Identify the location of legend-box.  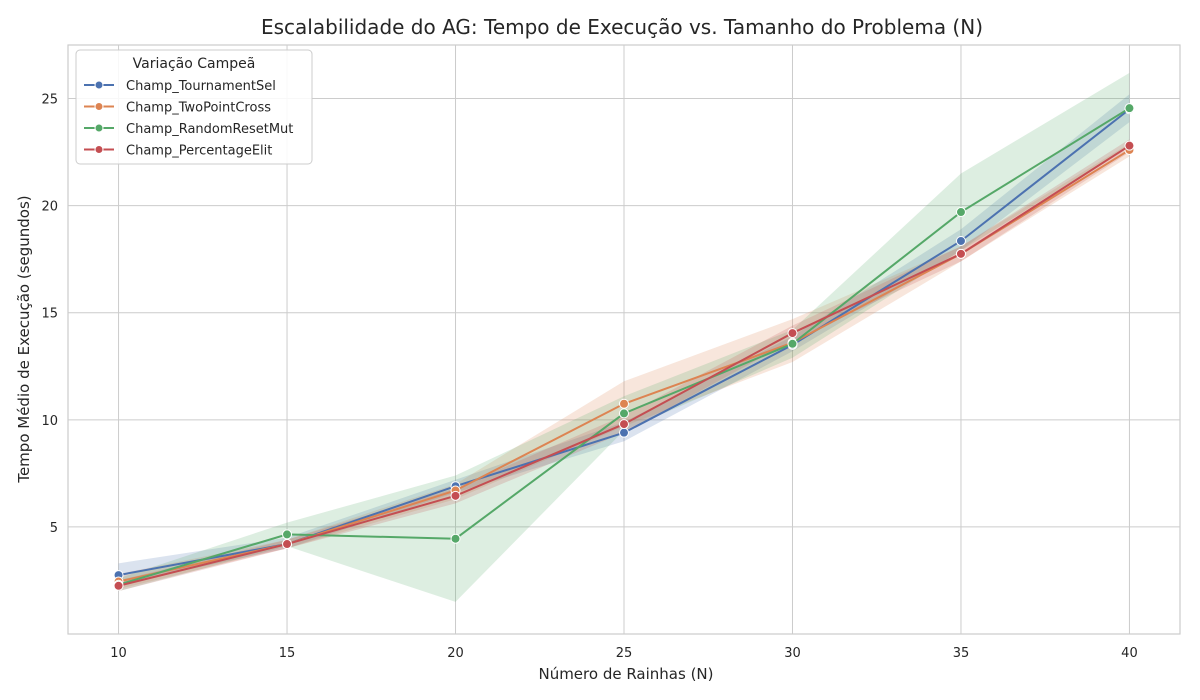
(194, 107).